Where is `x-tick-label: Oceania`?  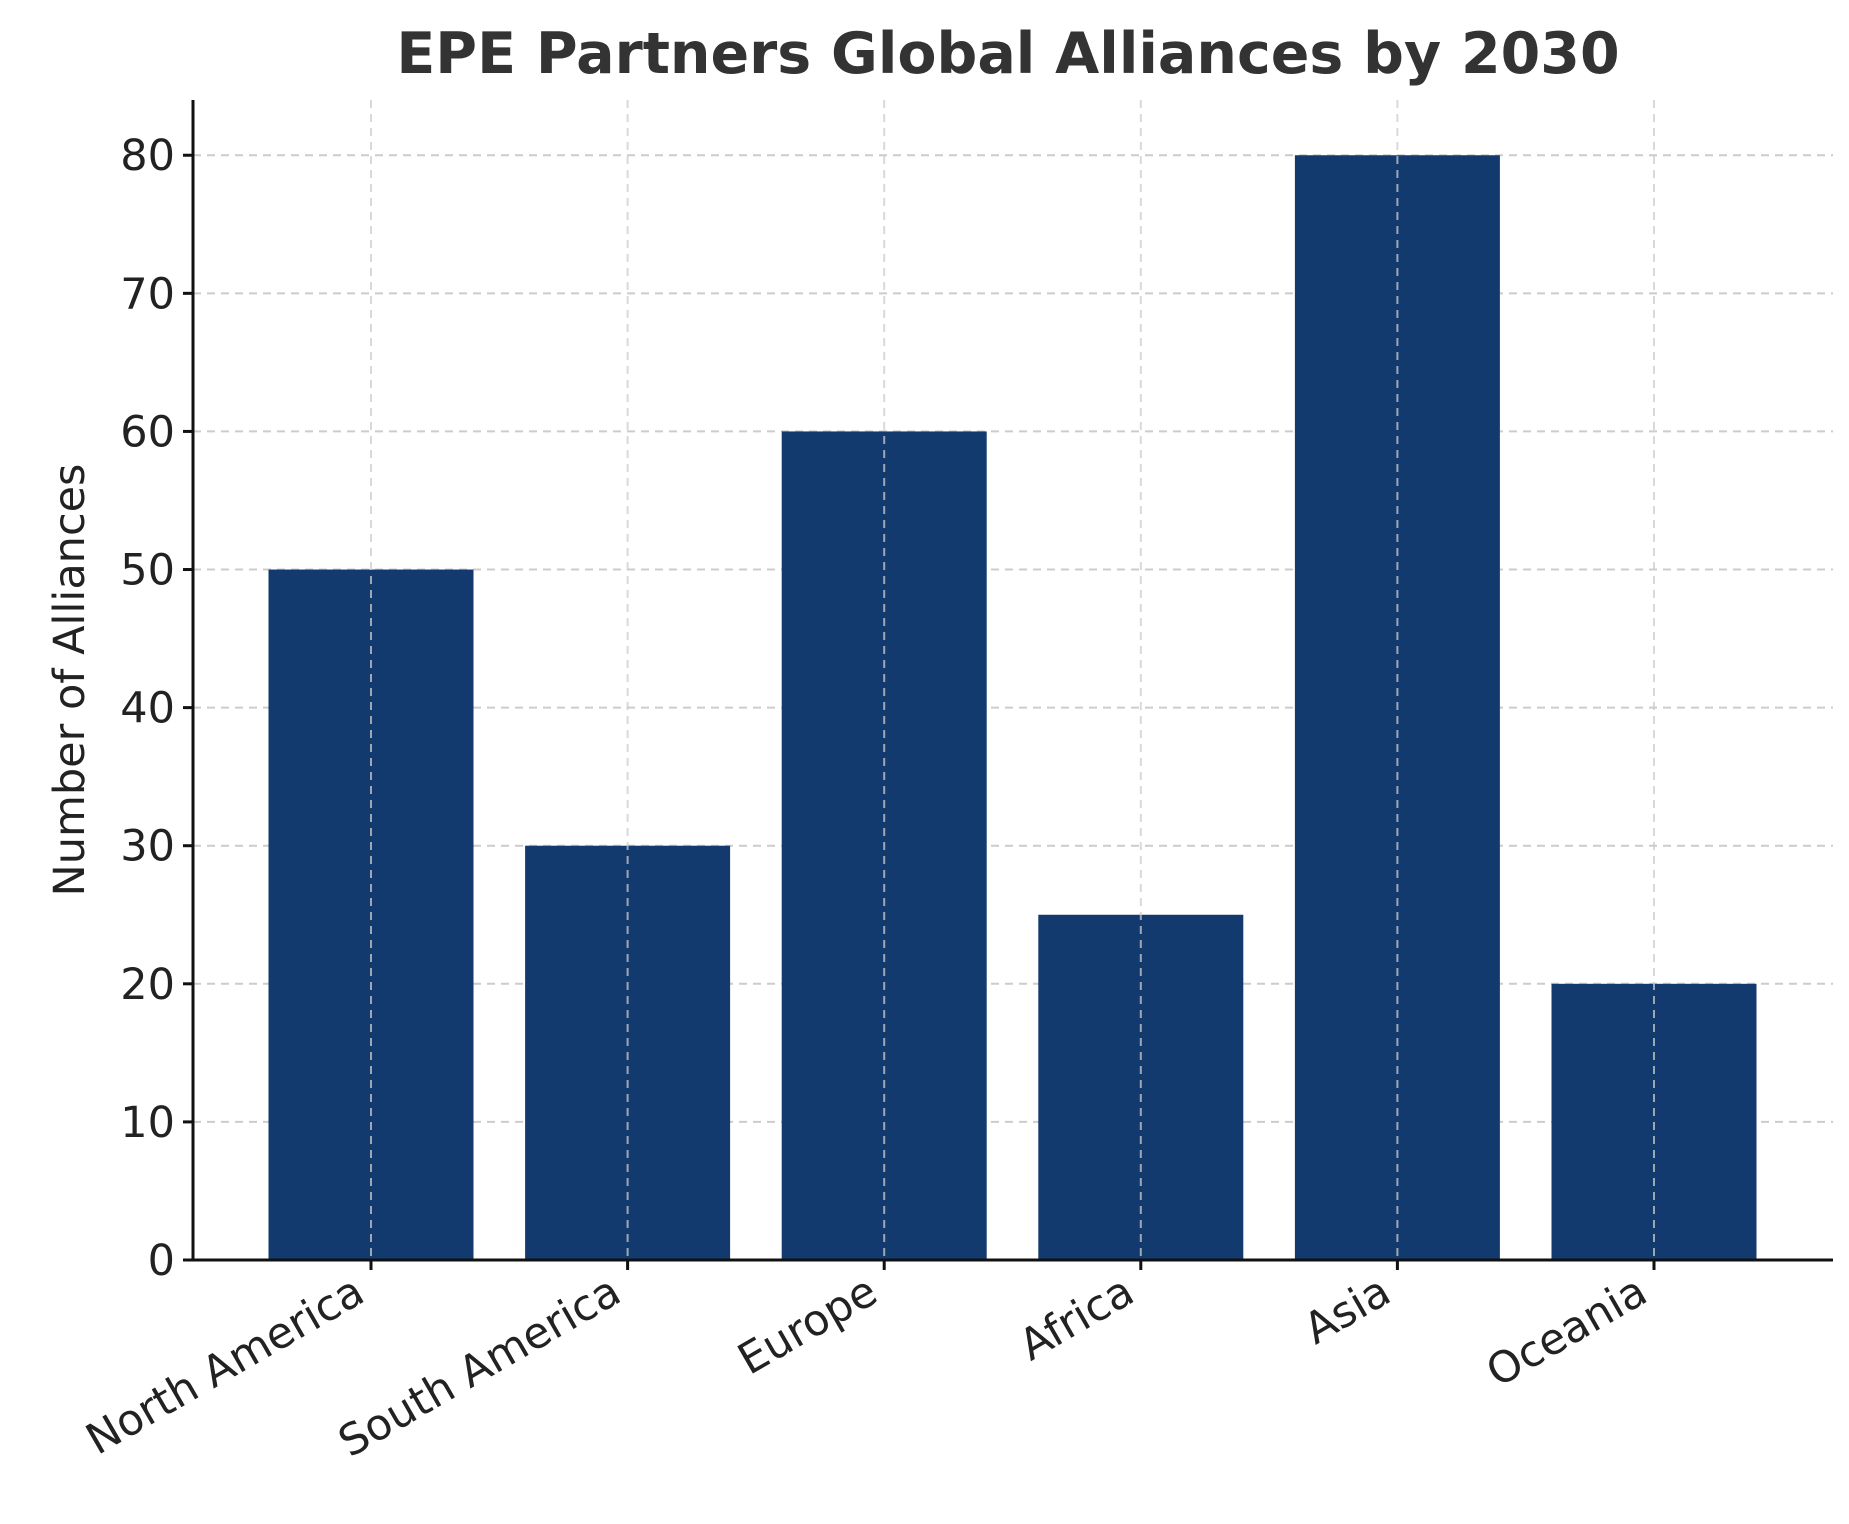 x-tick-label: Oceania is located at coordinates (1566, 1331).